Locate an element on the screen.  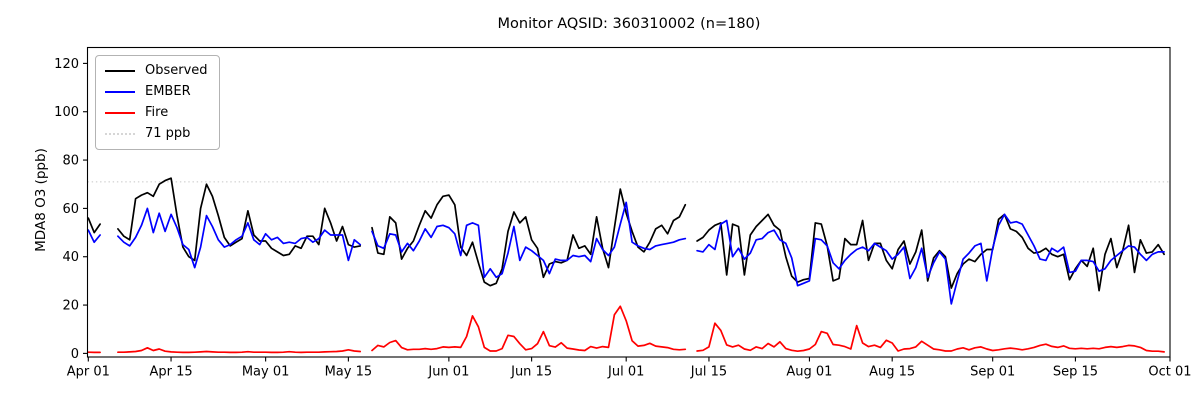
legend-label: Fire is located at coordinates (157, 112).